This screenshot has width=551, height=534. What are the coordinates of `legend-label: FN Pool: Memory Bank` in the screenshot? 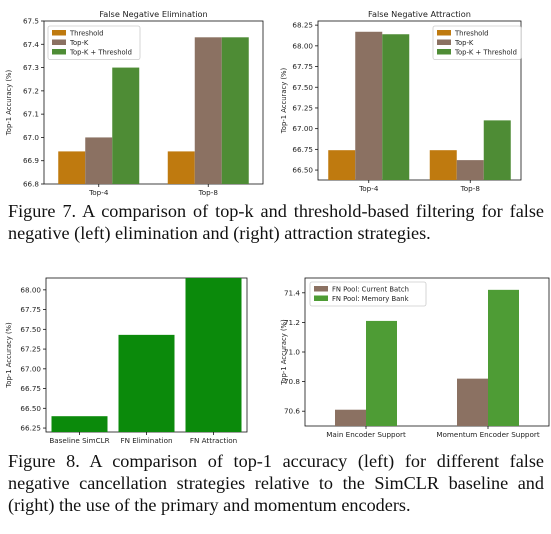 It's located at (370, 299).